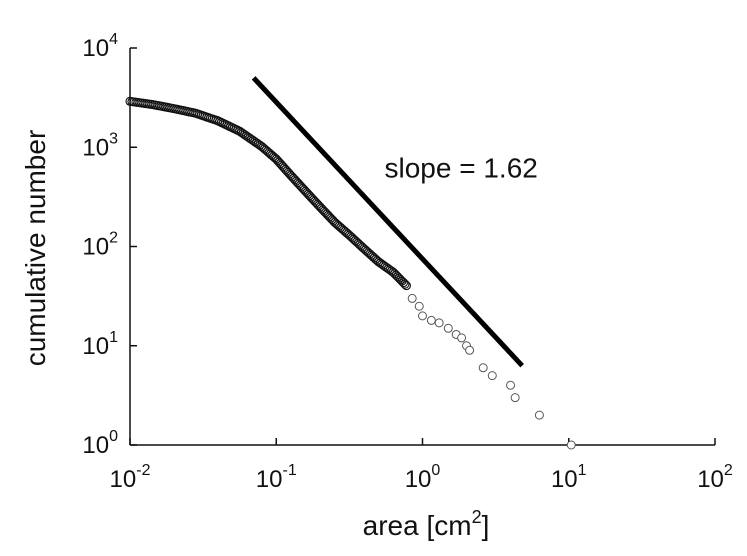  Describe the element at coordinates (486, 525) in the screenshot. I see `x-axis-title-suffix: ]` at that location.